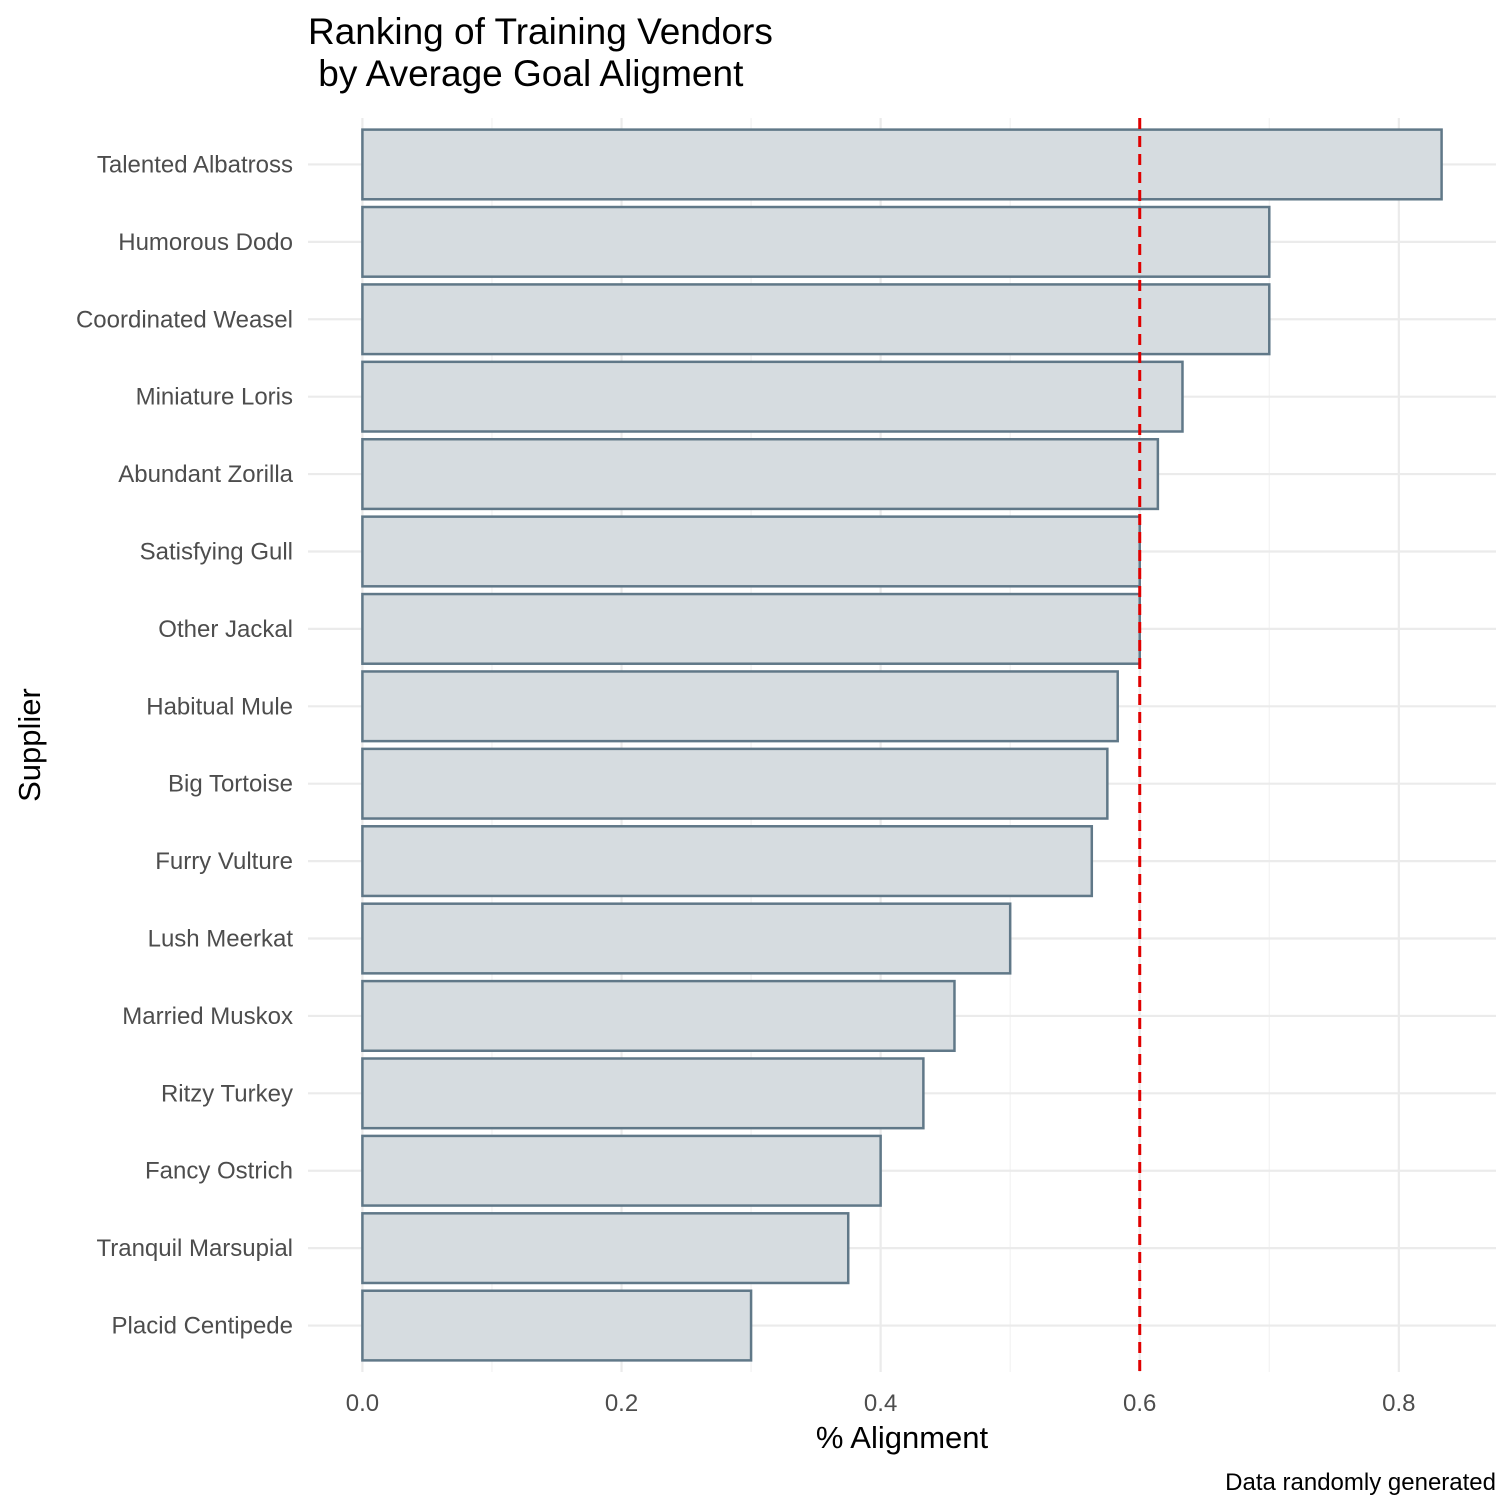 The image size is (1512, 1512). I want to click on y-tick-label: Abundant Zorilla, so click(205, 474).